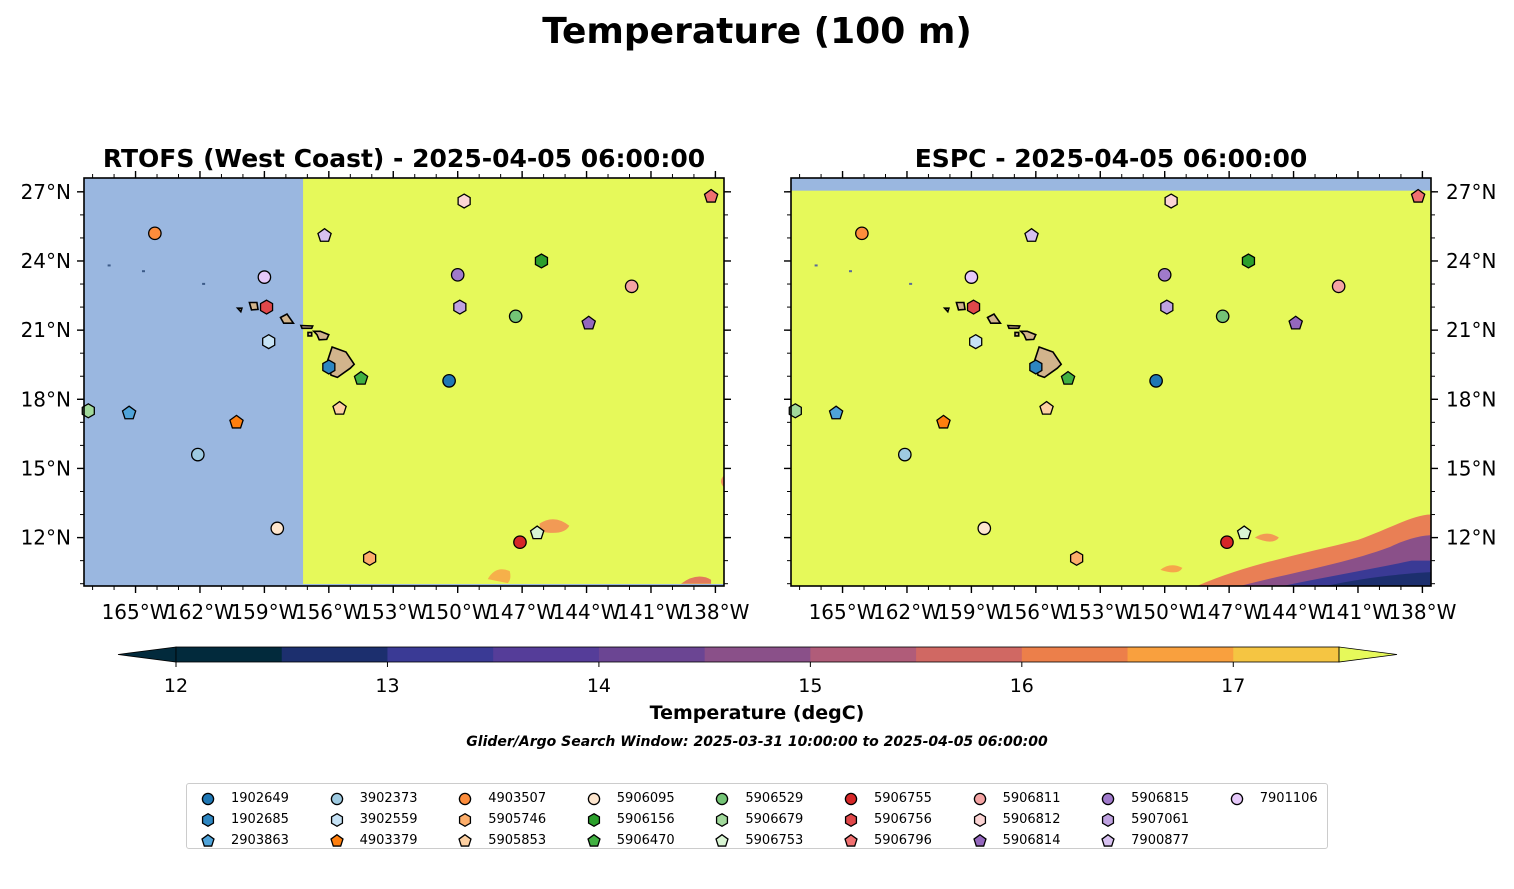 The image size is (1514, 889). What do you see at coordinates (194, 382) in the screenshot?
I see `no-data-region` at bounding box center [194, 382].